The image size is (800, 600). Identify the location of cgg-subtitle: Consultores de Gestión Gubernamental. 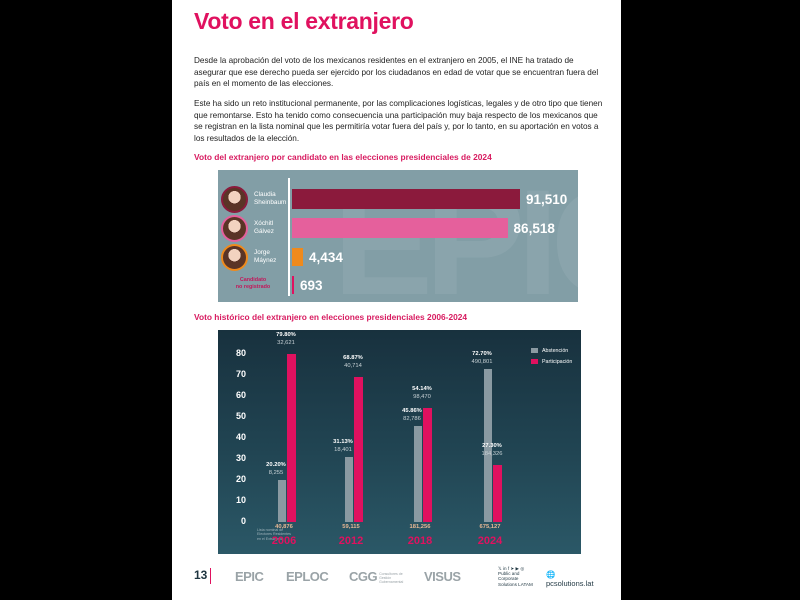
(391, 577).